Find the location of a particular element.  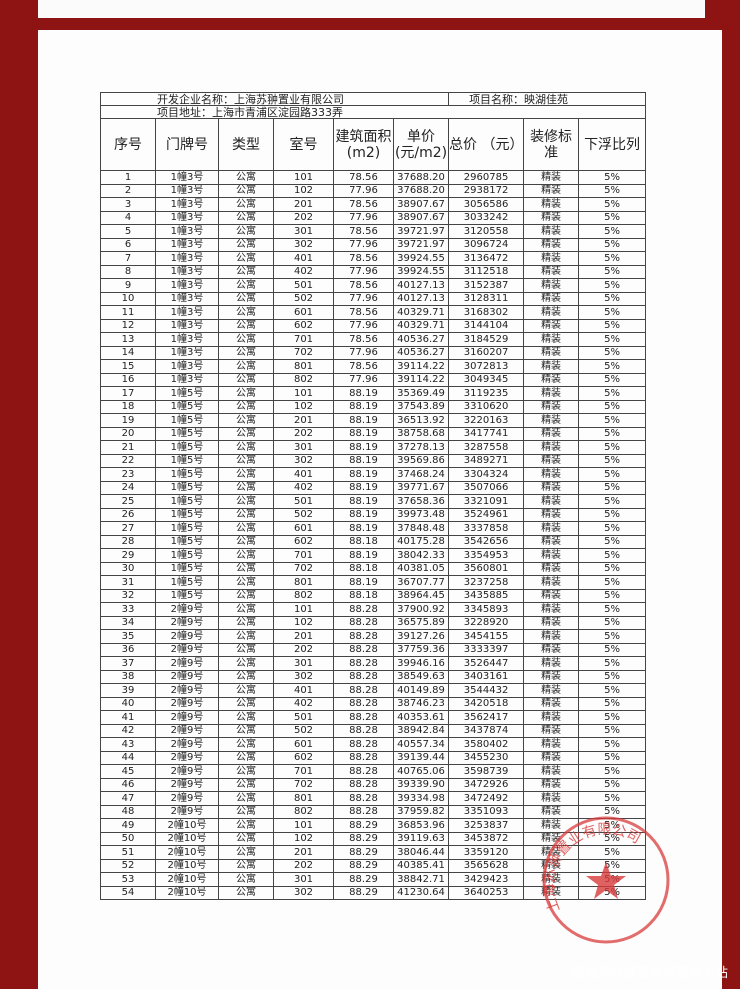

cell: 3524961 is located at coordinates (486, 514).